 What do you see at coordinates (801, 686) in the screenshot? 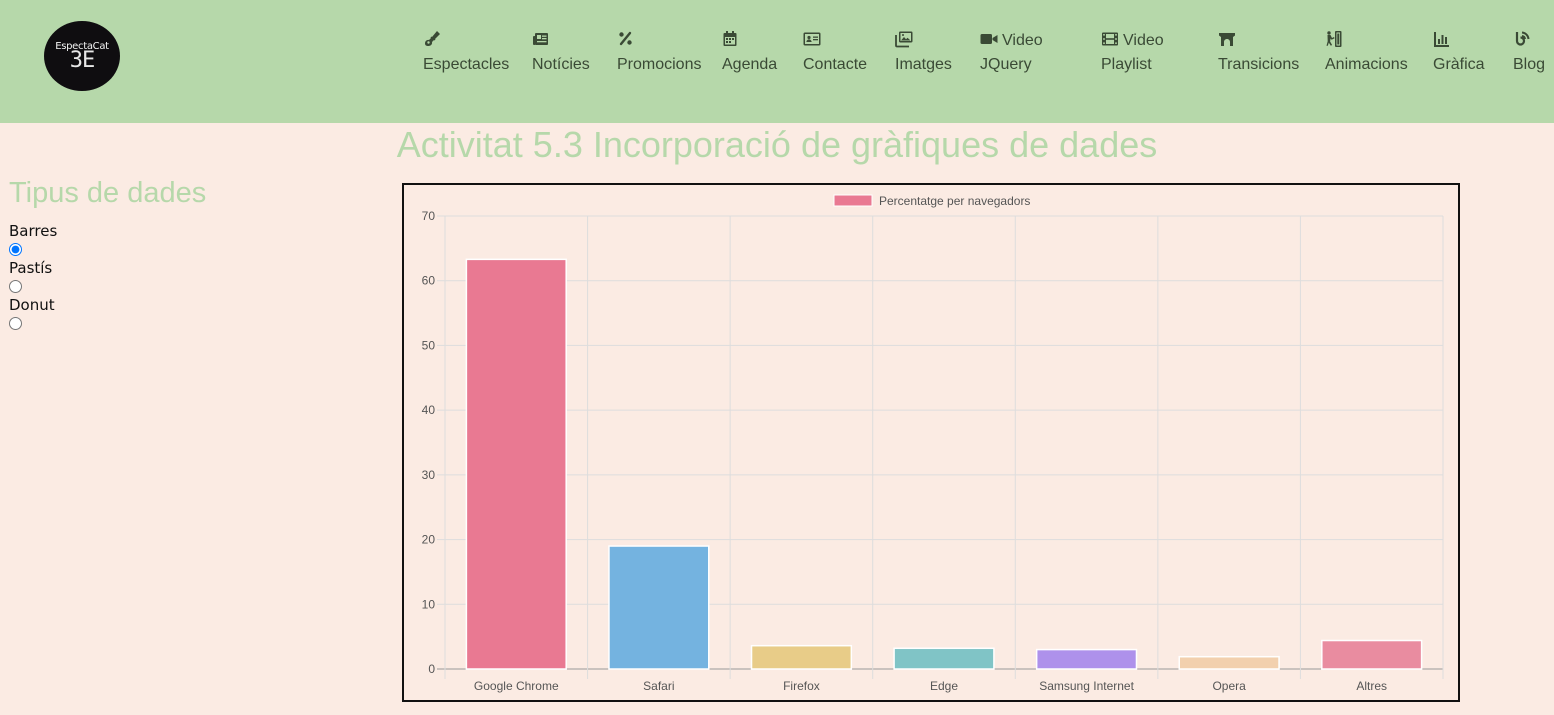
I see `x-tick-label: Firefox` at bounding box center [801, 686].